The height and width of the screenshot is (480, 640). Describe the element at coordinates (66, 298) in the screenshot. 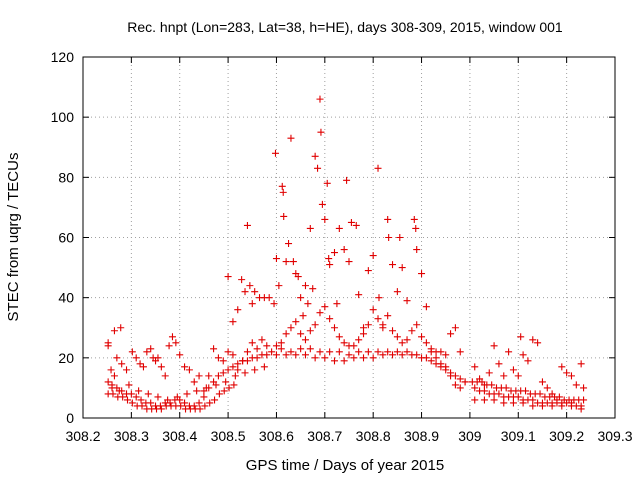

I see `y-tick-label: 40` at that location.